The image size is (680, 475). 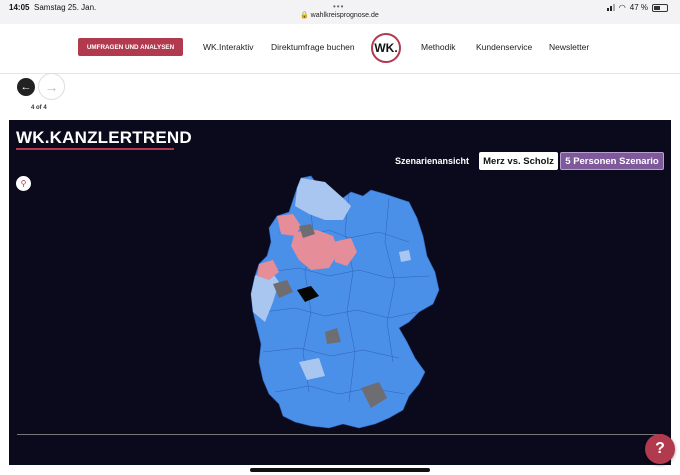 What do you see at coordinates (283, 289) in the screenshot?
I see `gray-region-ruhr` at bounding box center [283, 289].